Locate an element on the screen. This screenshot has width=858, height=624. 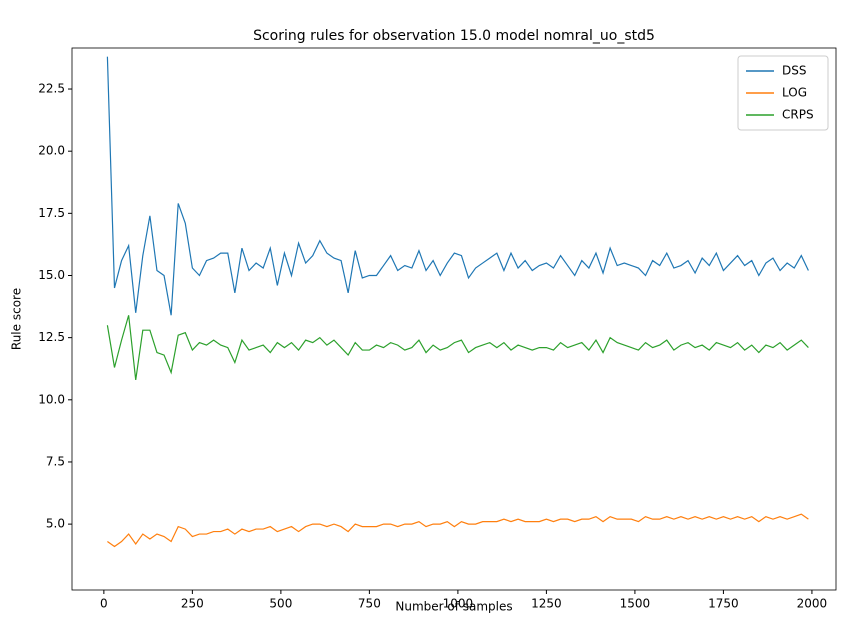
x-tick-label: 1500 is located at coordinates (635, 604).